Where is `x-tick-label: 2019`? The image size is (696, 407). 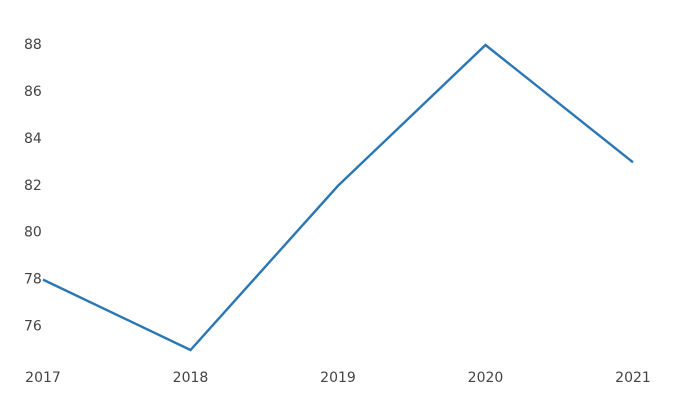
x-tick-label: 2019 is located at coordinates (338, 378).